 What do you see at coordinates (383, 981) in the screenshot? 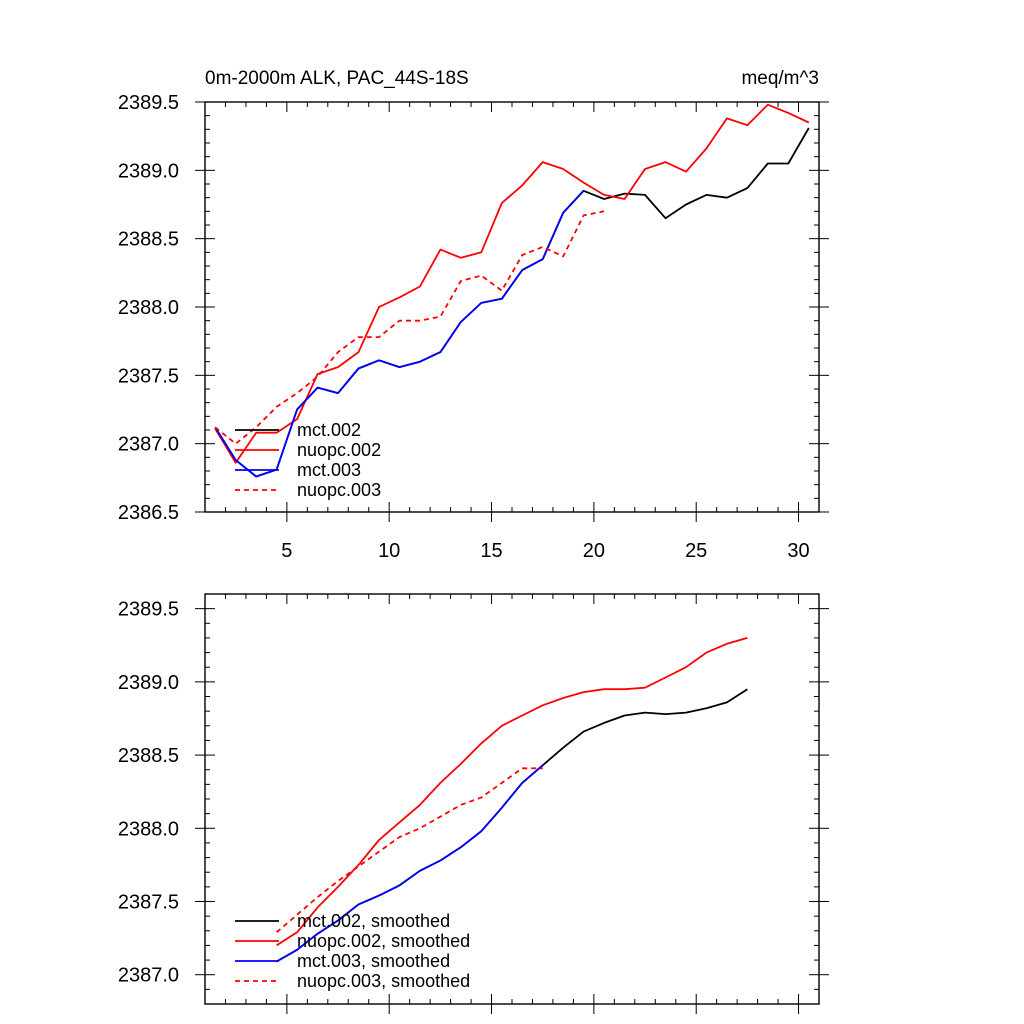
I see `legend-label: nuopc.003, smoothed` at bounding box center [383, 981].